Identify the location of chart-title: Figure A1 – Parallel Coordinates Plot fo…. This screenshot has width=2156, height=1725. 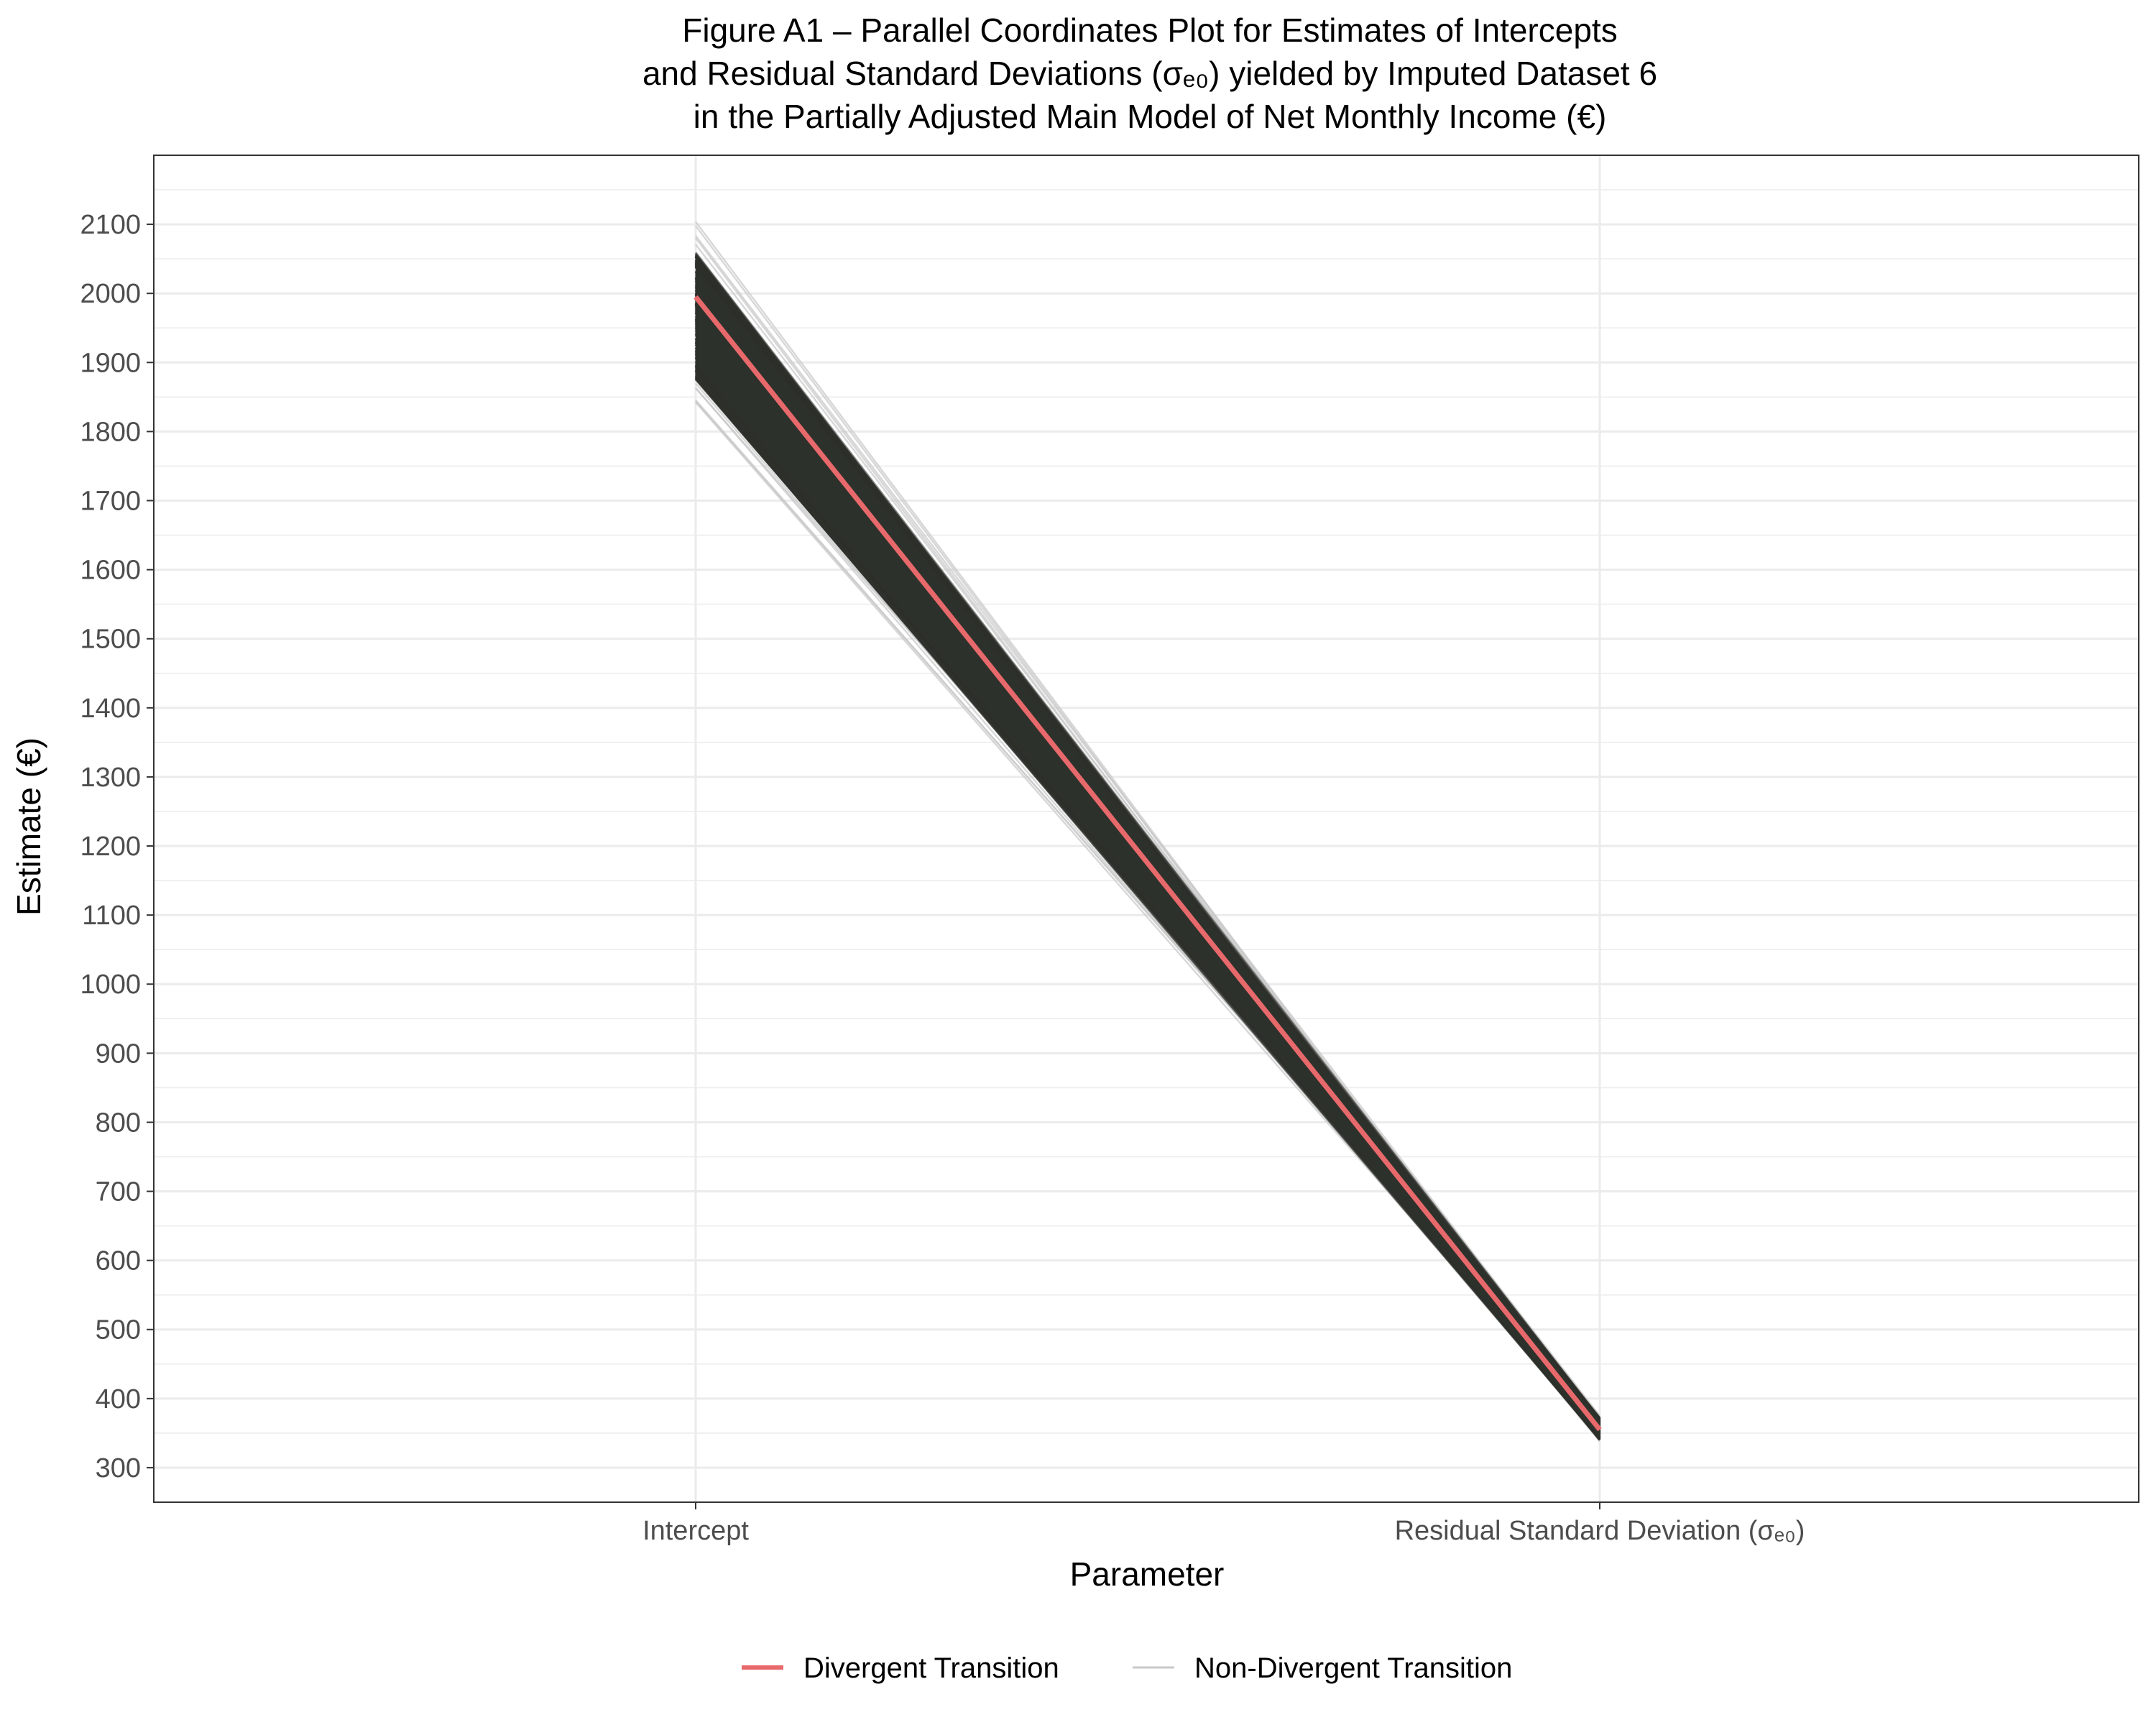
(1149, 73).